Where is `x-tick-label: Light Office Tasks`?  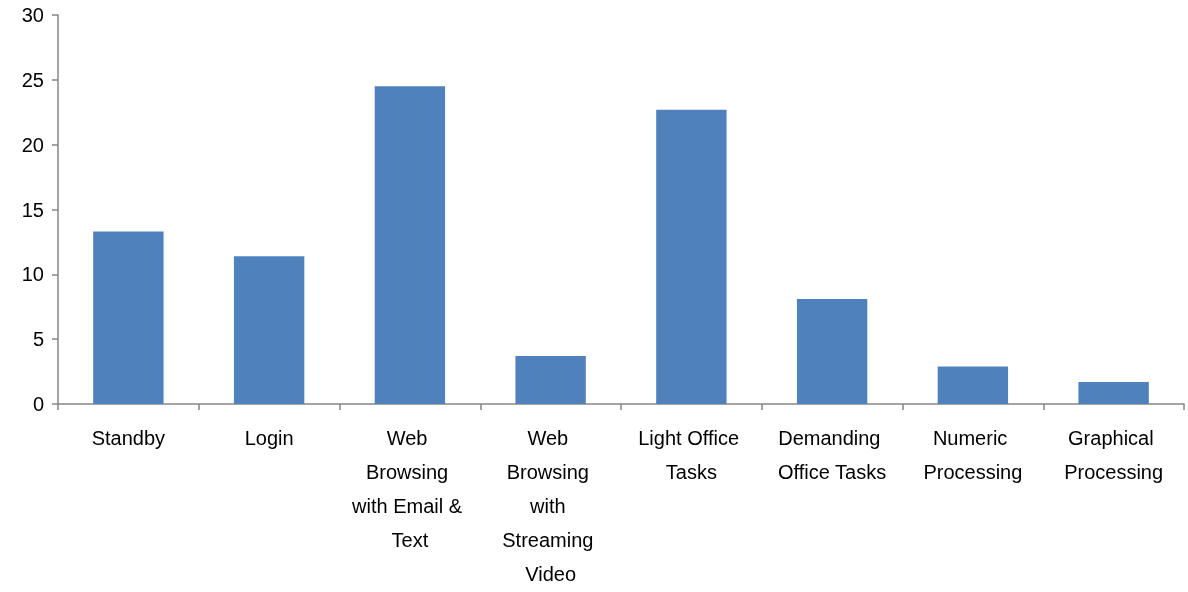
x-tick-label: Light Office Tasks is located at coordinates (691, 455).